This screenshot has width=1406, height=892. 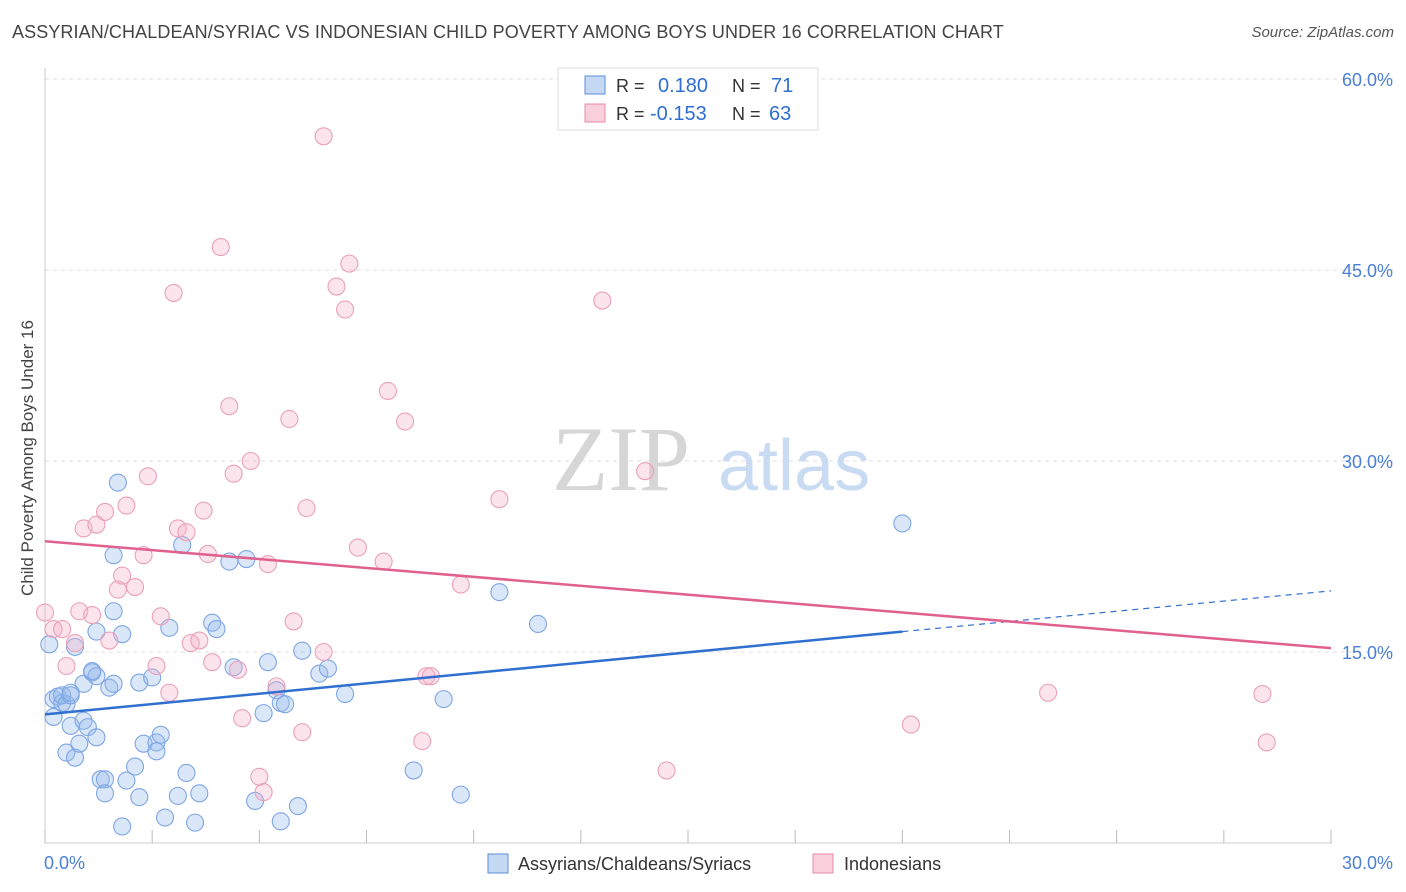 What do you see at coordinates (473, 673) in the screenshot?
I see `assyrian-trend-line` at bounding box center [473, 673].